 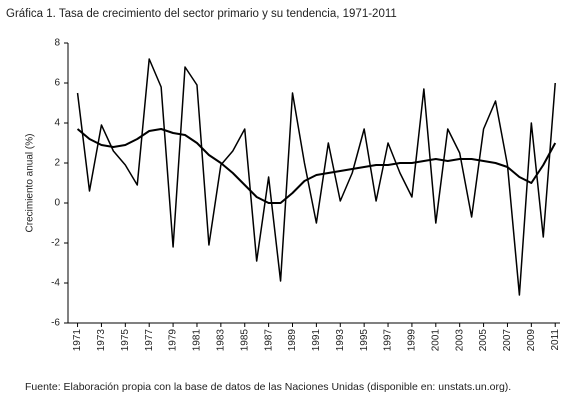 What do you see at coordinates (57, 83) in the screenshot?
I see `y-tick-label: 6` at bounding box center [57, 83].